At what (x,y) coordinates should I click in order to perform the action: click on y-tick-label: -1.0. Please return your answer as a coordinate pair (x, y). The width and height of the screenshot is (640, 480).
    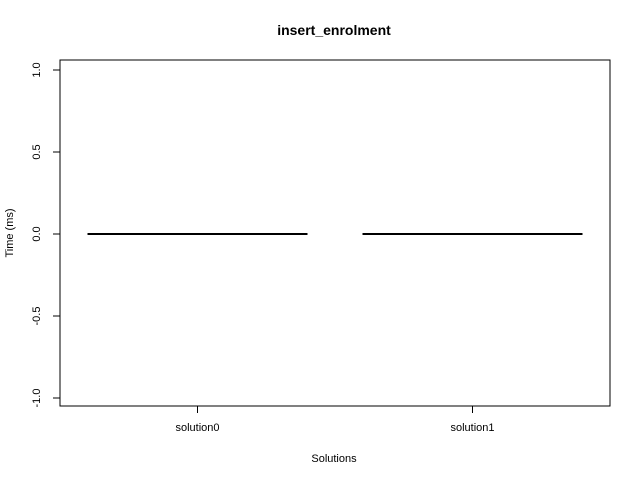
    Looking at the image, I should click on (37, 398).